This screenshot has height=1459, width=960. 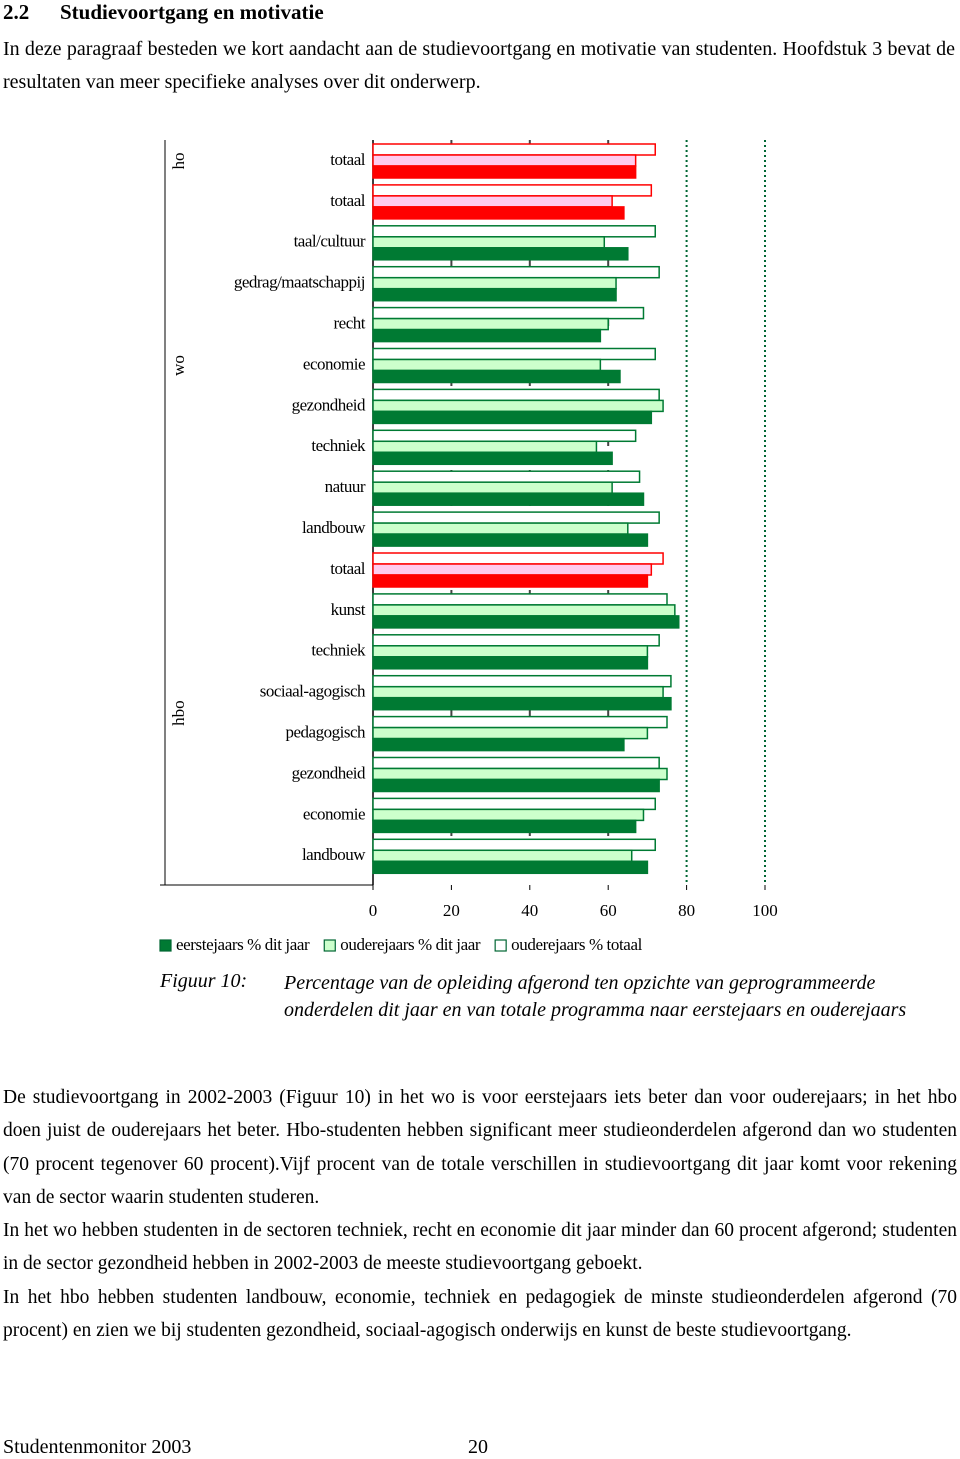 I want to click on section-number: 2.2, so click(x=16, y=12).